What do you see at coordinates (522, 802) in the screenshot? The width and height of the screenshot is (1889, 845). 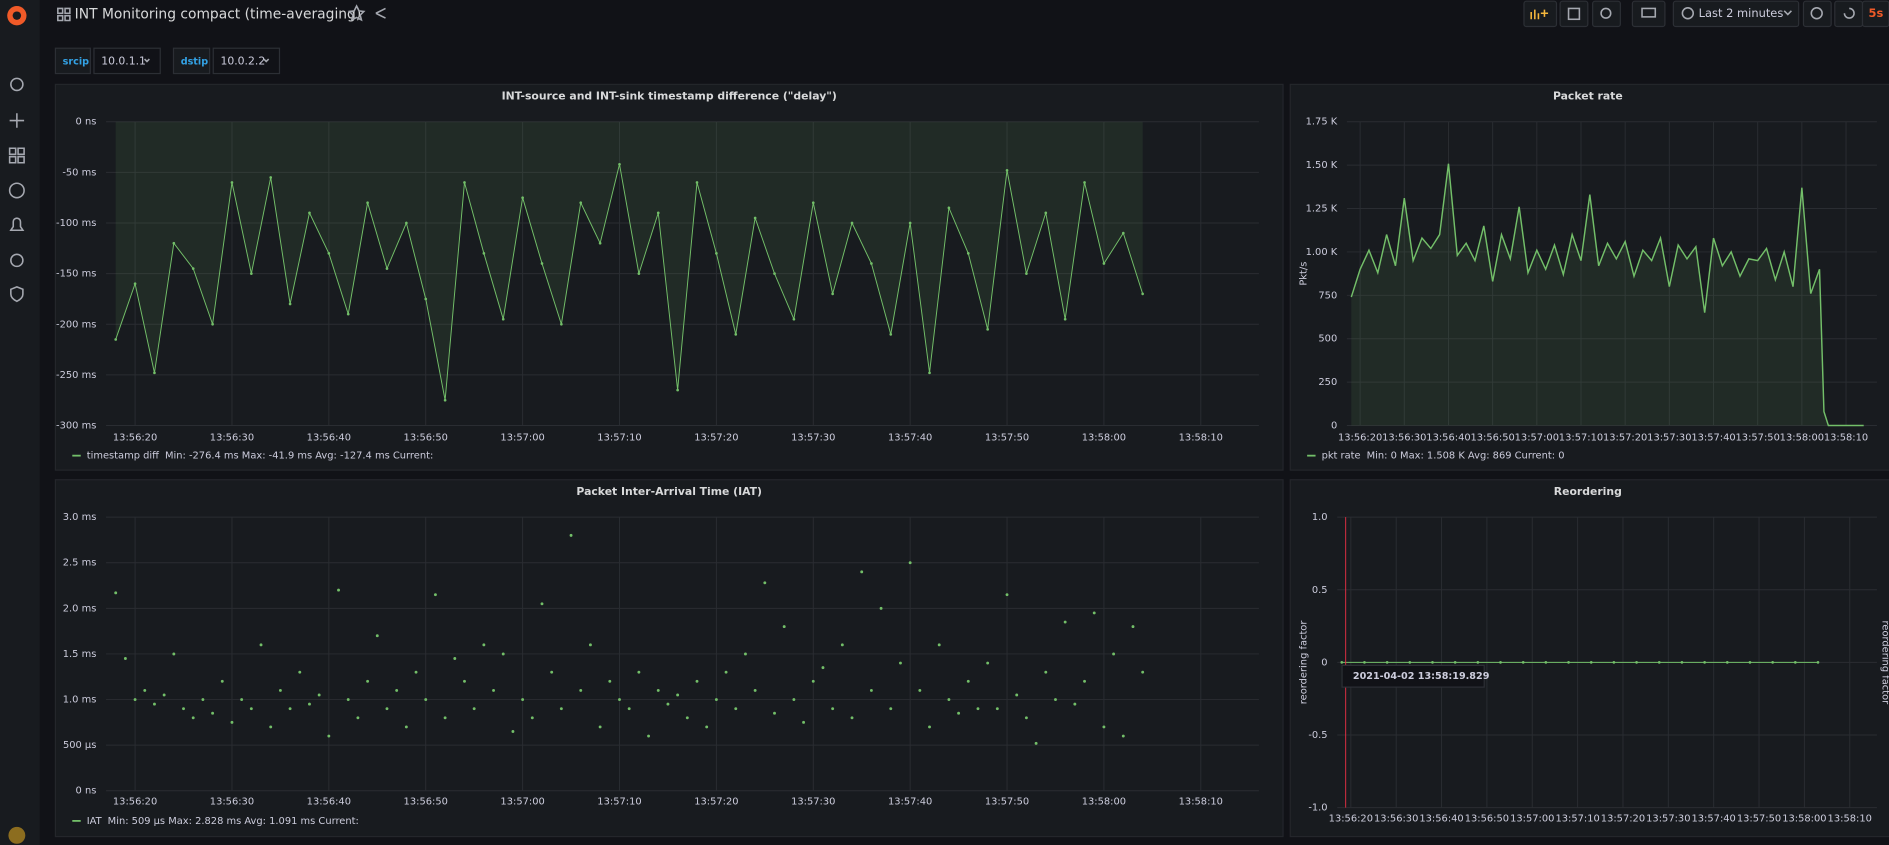 I see `x-tick-label: 13:57:00` at bounding box center [522, 802].